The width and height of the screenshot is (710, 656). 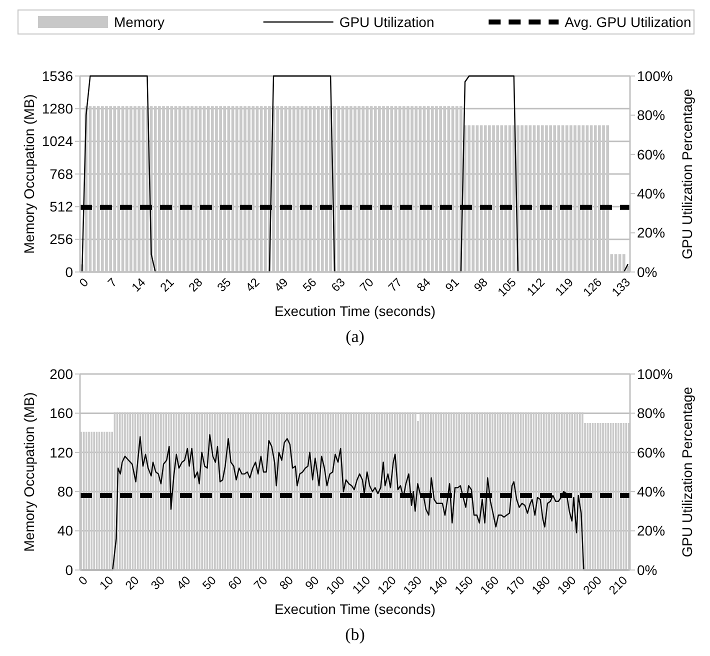 I want to click on y-tick-label: 1024, so click(x=58, y=141).